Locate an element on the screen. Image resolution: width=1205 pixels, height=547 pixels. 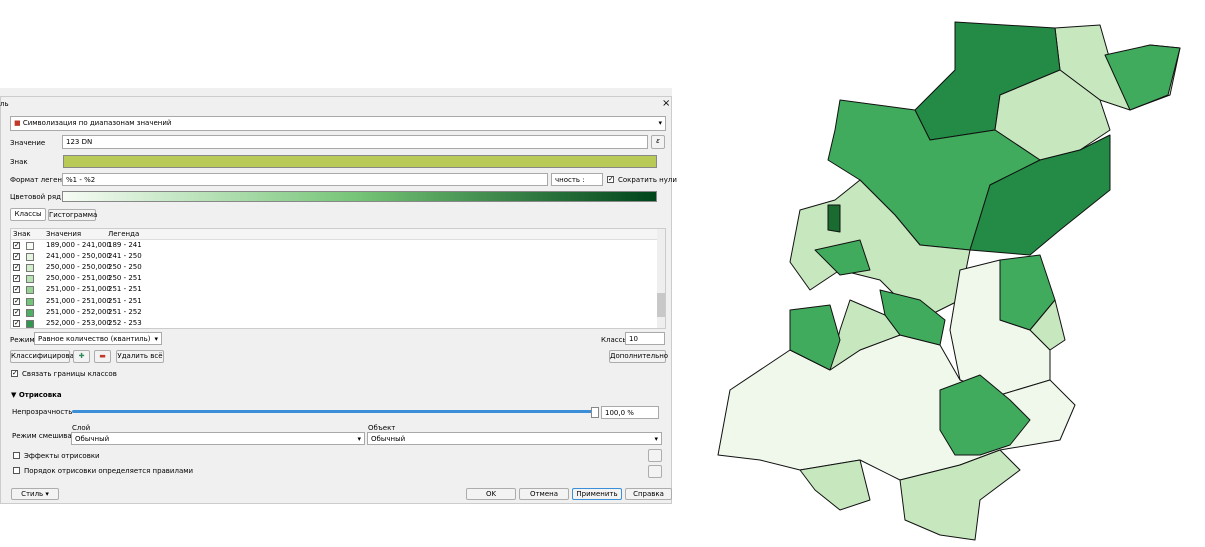
apply-button: Применить is located at coordinates (597, 494).